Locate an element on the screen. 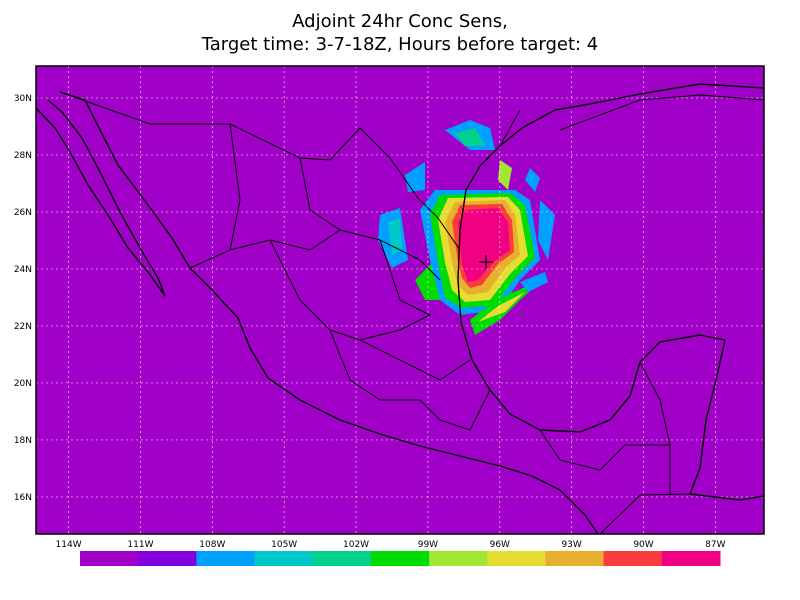  x-tick-label: 96W is located at coordinates (500, 545).